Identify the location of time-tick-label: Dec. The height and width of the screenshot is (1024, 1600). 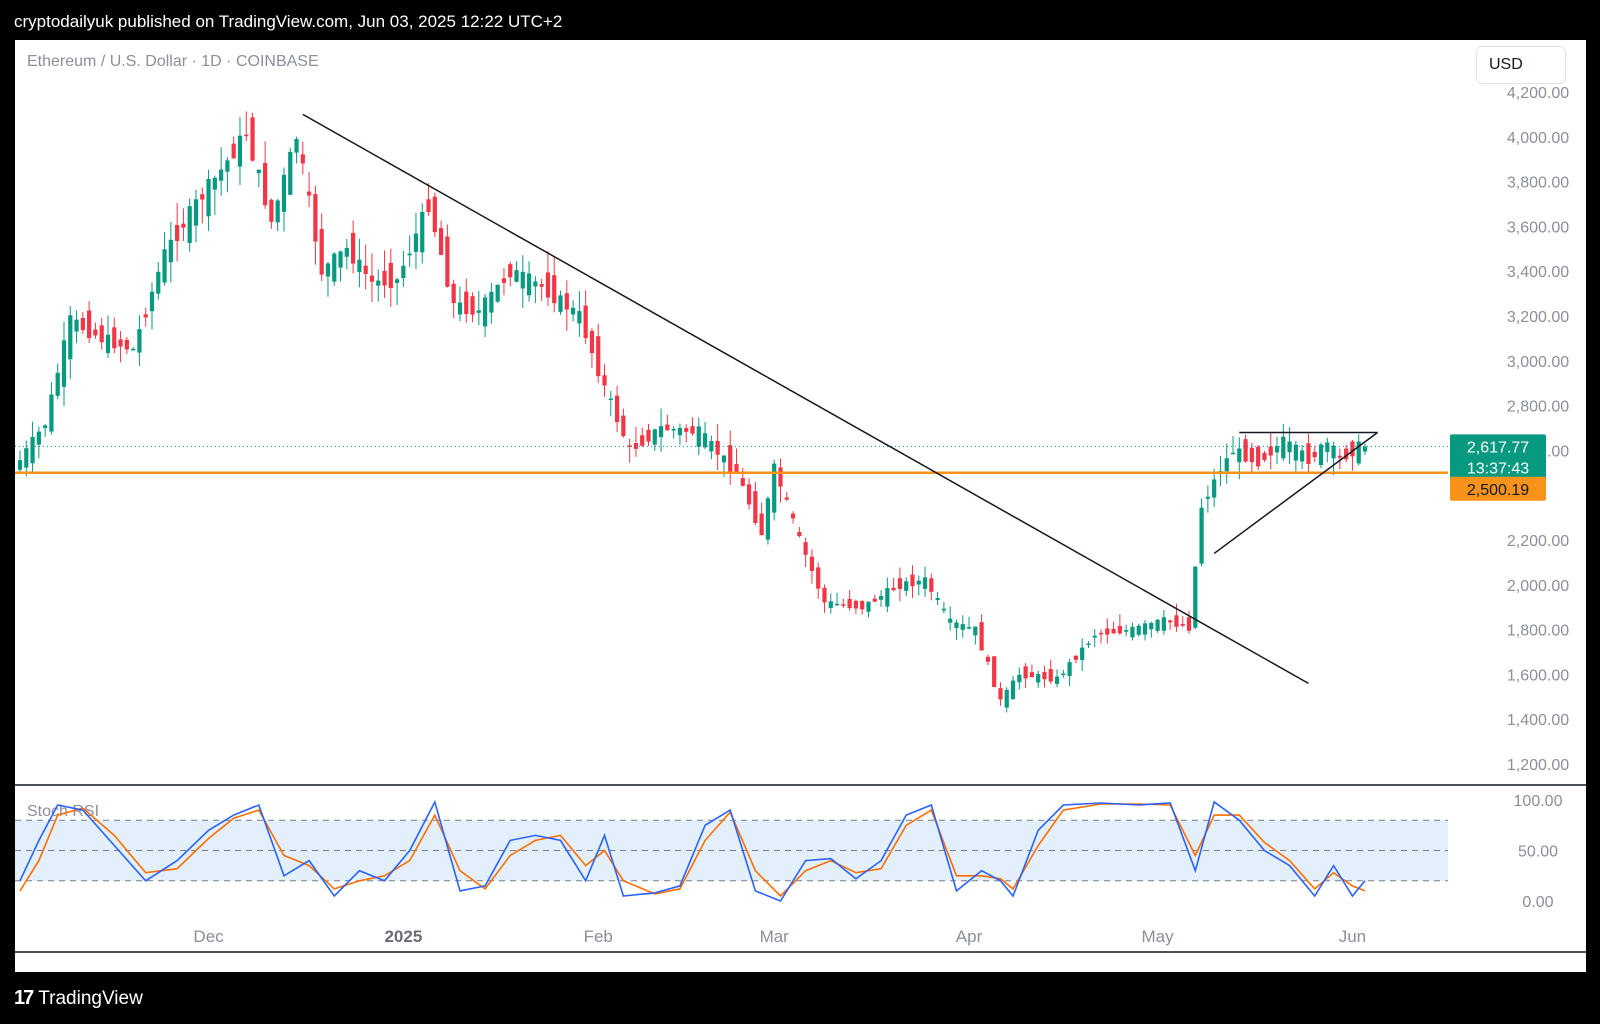
(208, 936).